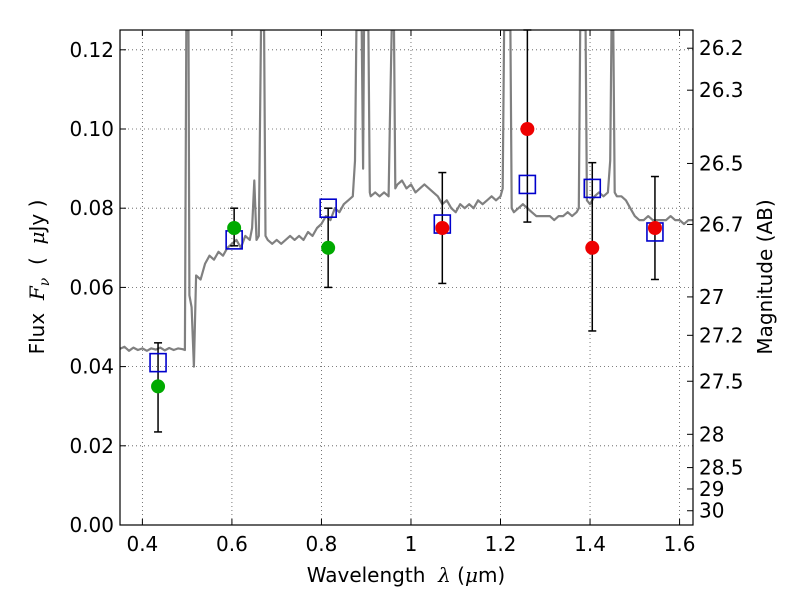 This screenshot has height=600, width=800. Describe the element at coordinates (37, 237) in the screenshot. I see `y-axis-label-unit-symbol: μ` at that location.